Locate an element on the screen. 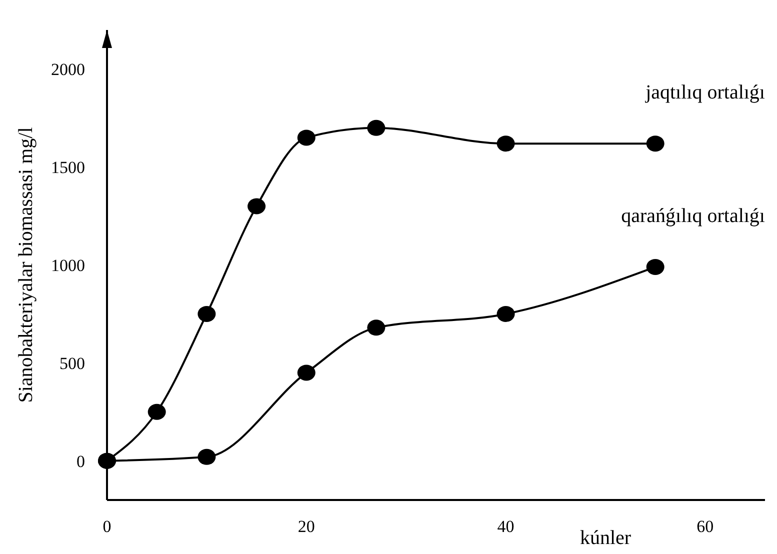 This screenshot has height=554, width=777. x-tick-label: 20 is located at coordinates (306, 526).